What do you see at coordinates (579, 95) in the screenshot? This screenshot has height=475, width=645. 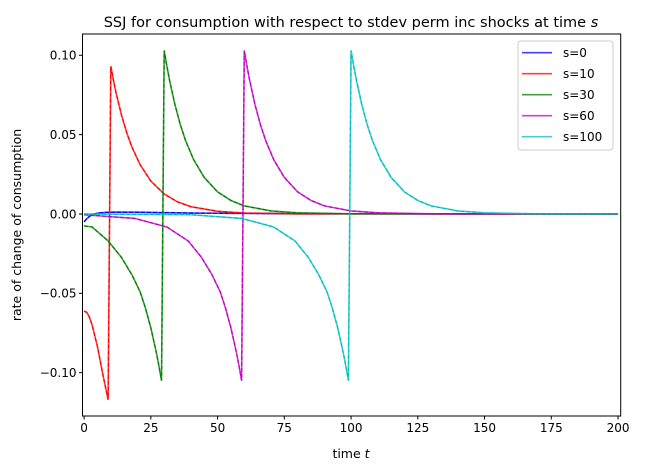 I see `legend-label-2: s=30` at bounding box center [579, 95].